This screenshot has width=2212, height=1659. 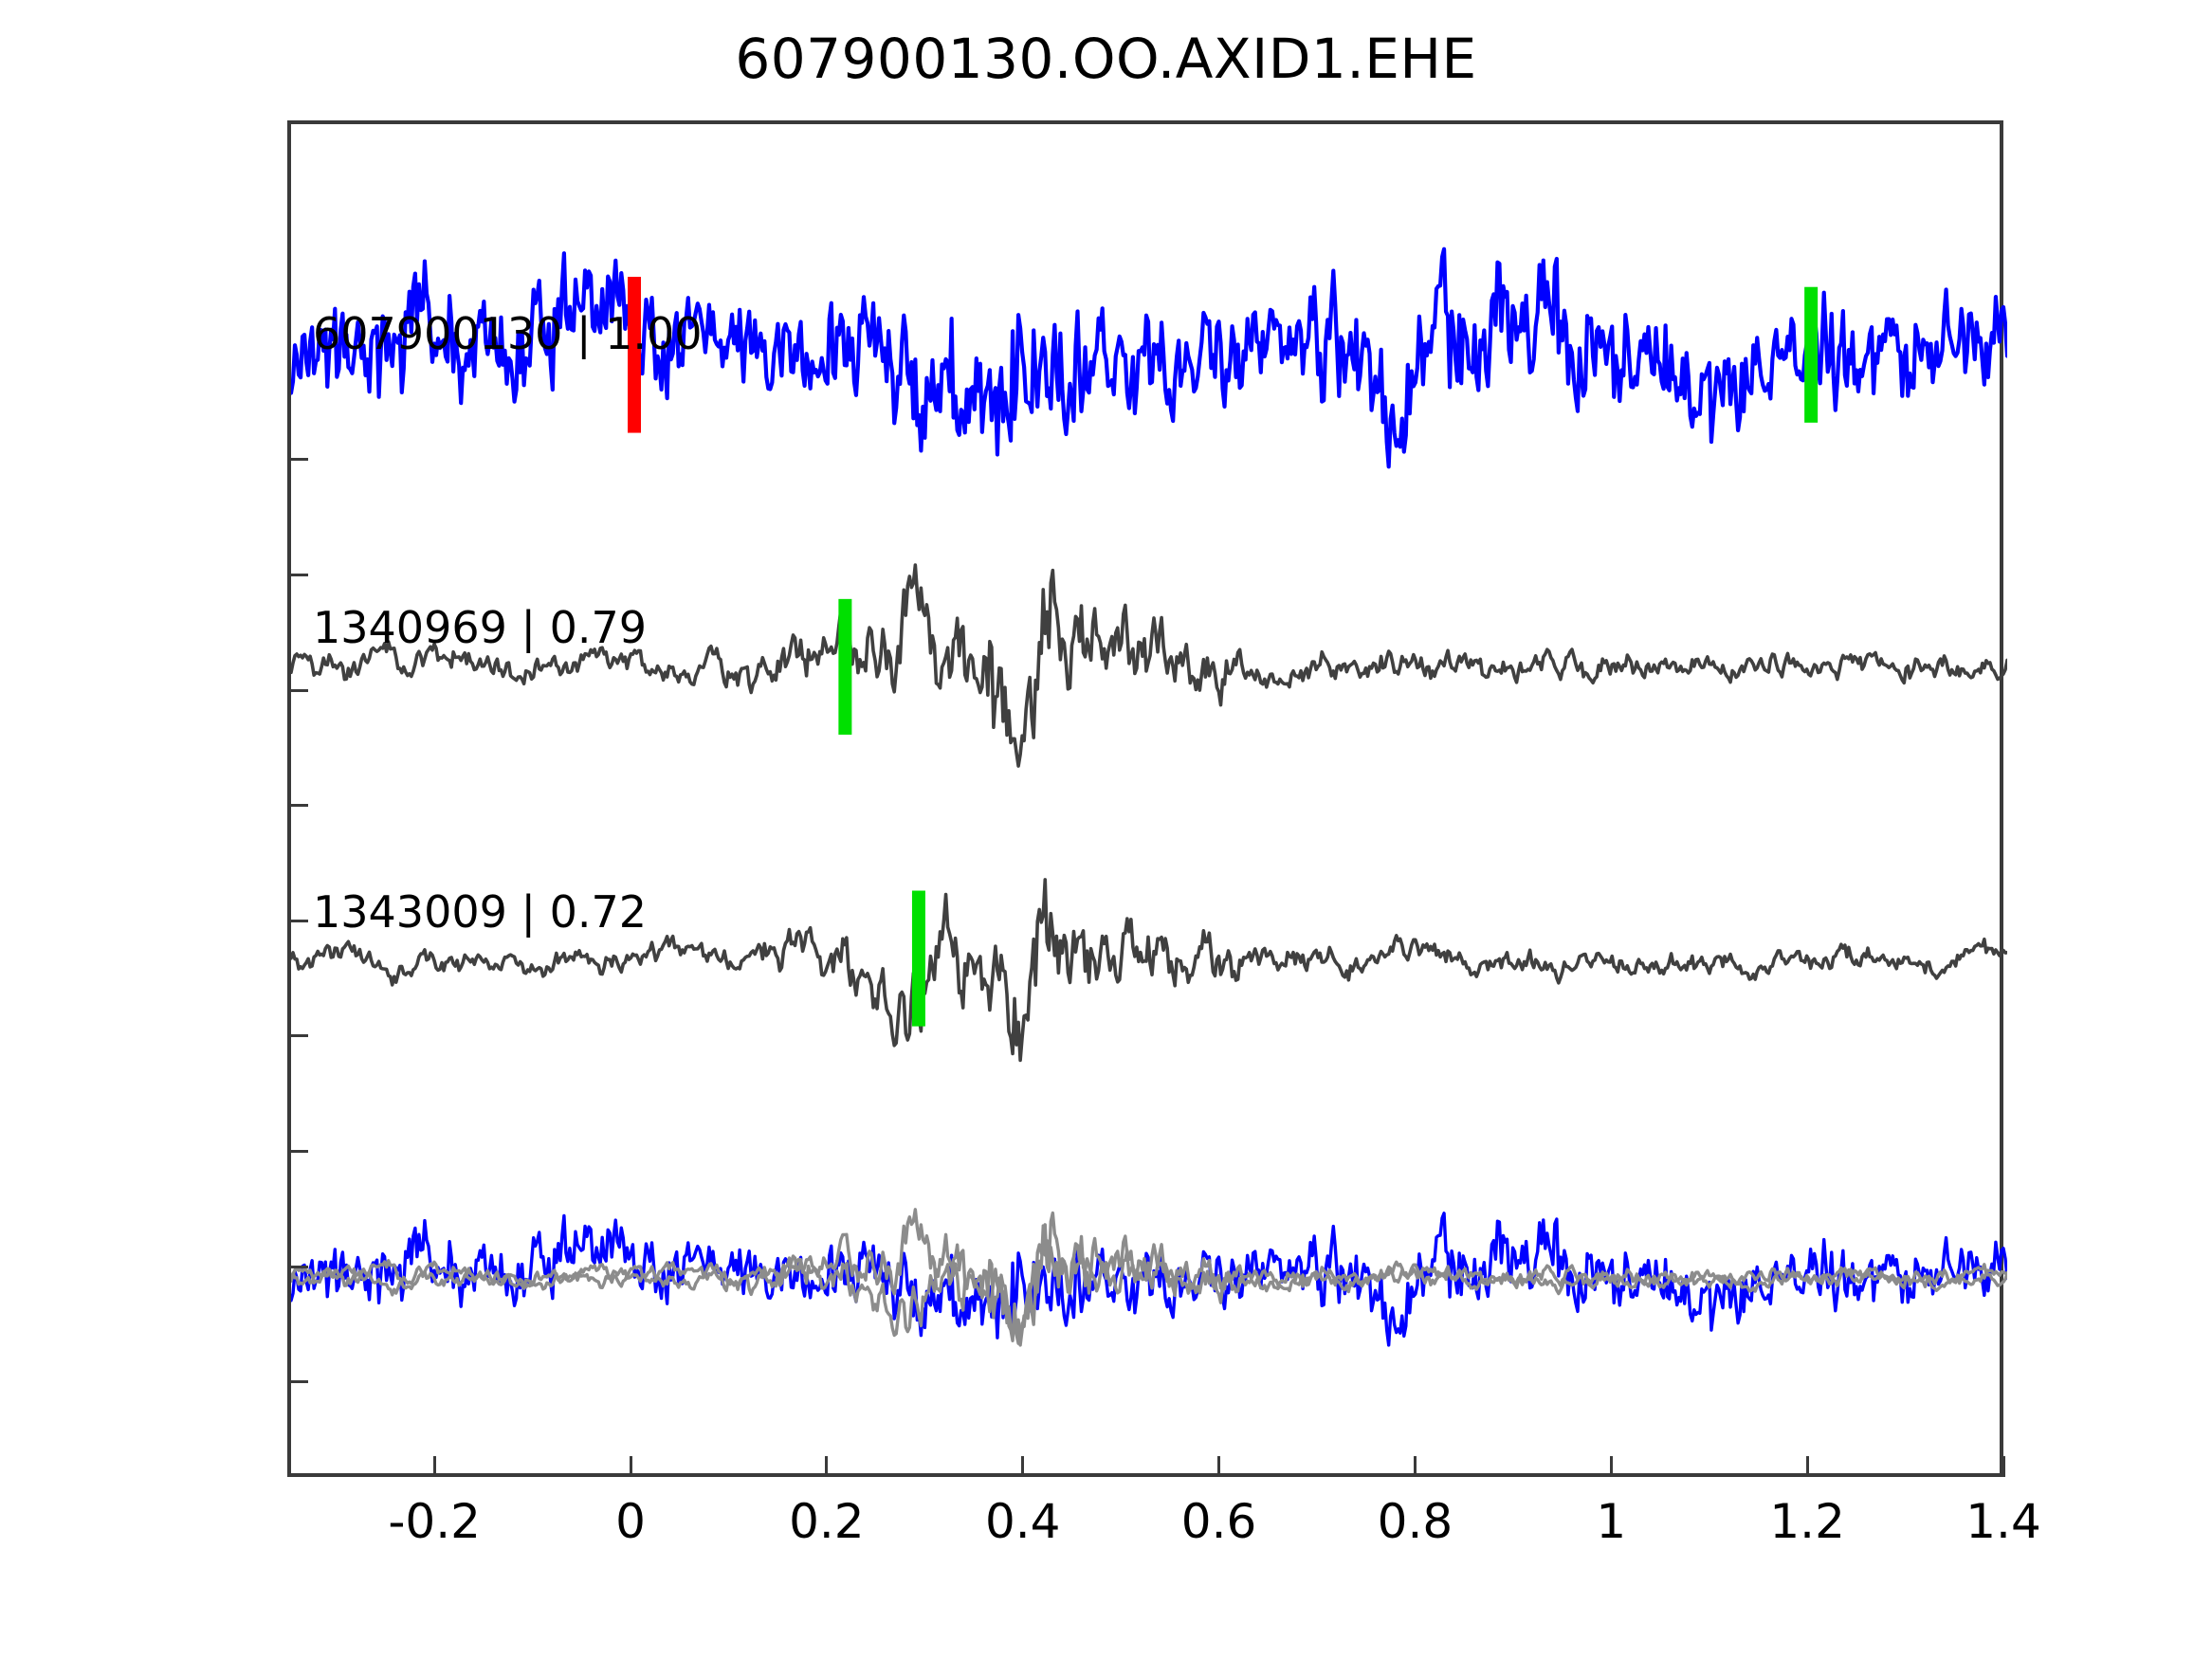 I want to click on page-title: 607900130.OO.AXID1.EHE, so click(x=1106, y=59).